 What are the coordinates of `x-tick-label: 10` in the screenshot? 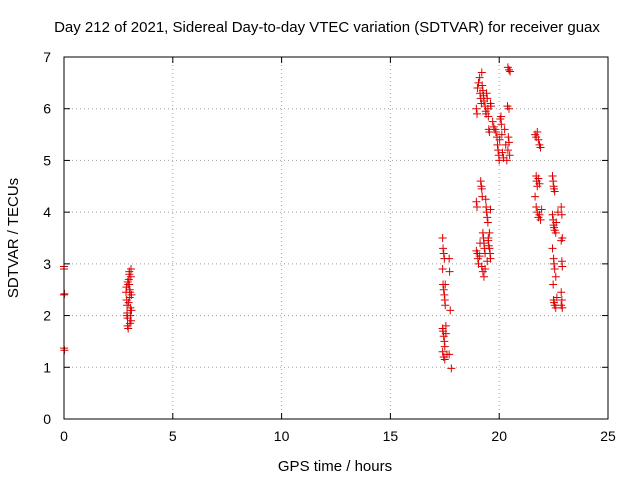 It's located at (282, 436).